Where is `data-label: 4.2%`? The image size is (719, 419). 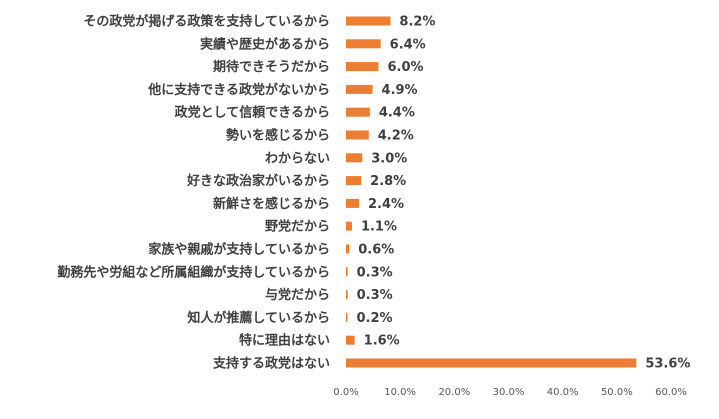
data-label: 4.2% is located at coordinates (396, 136).